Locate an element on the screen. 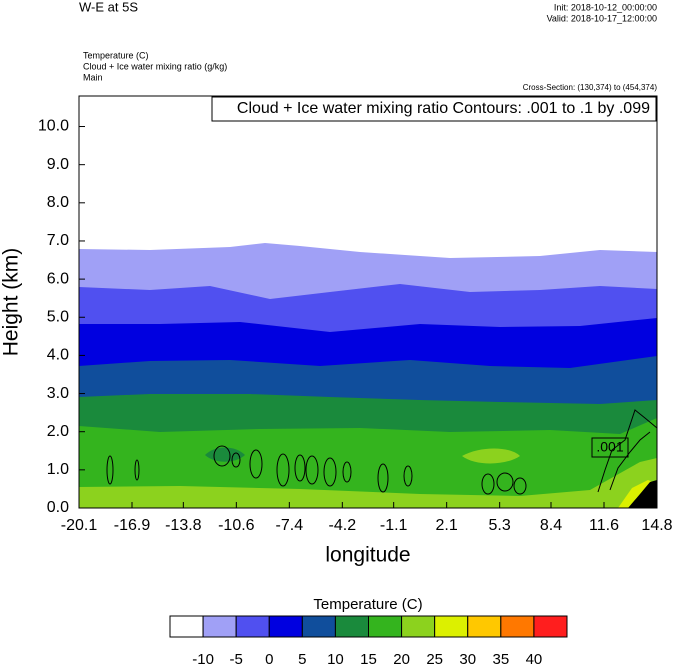 This screenshot has height=672, width=674. x-tick-label: -4.2 is located at coordinates (343, 525).